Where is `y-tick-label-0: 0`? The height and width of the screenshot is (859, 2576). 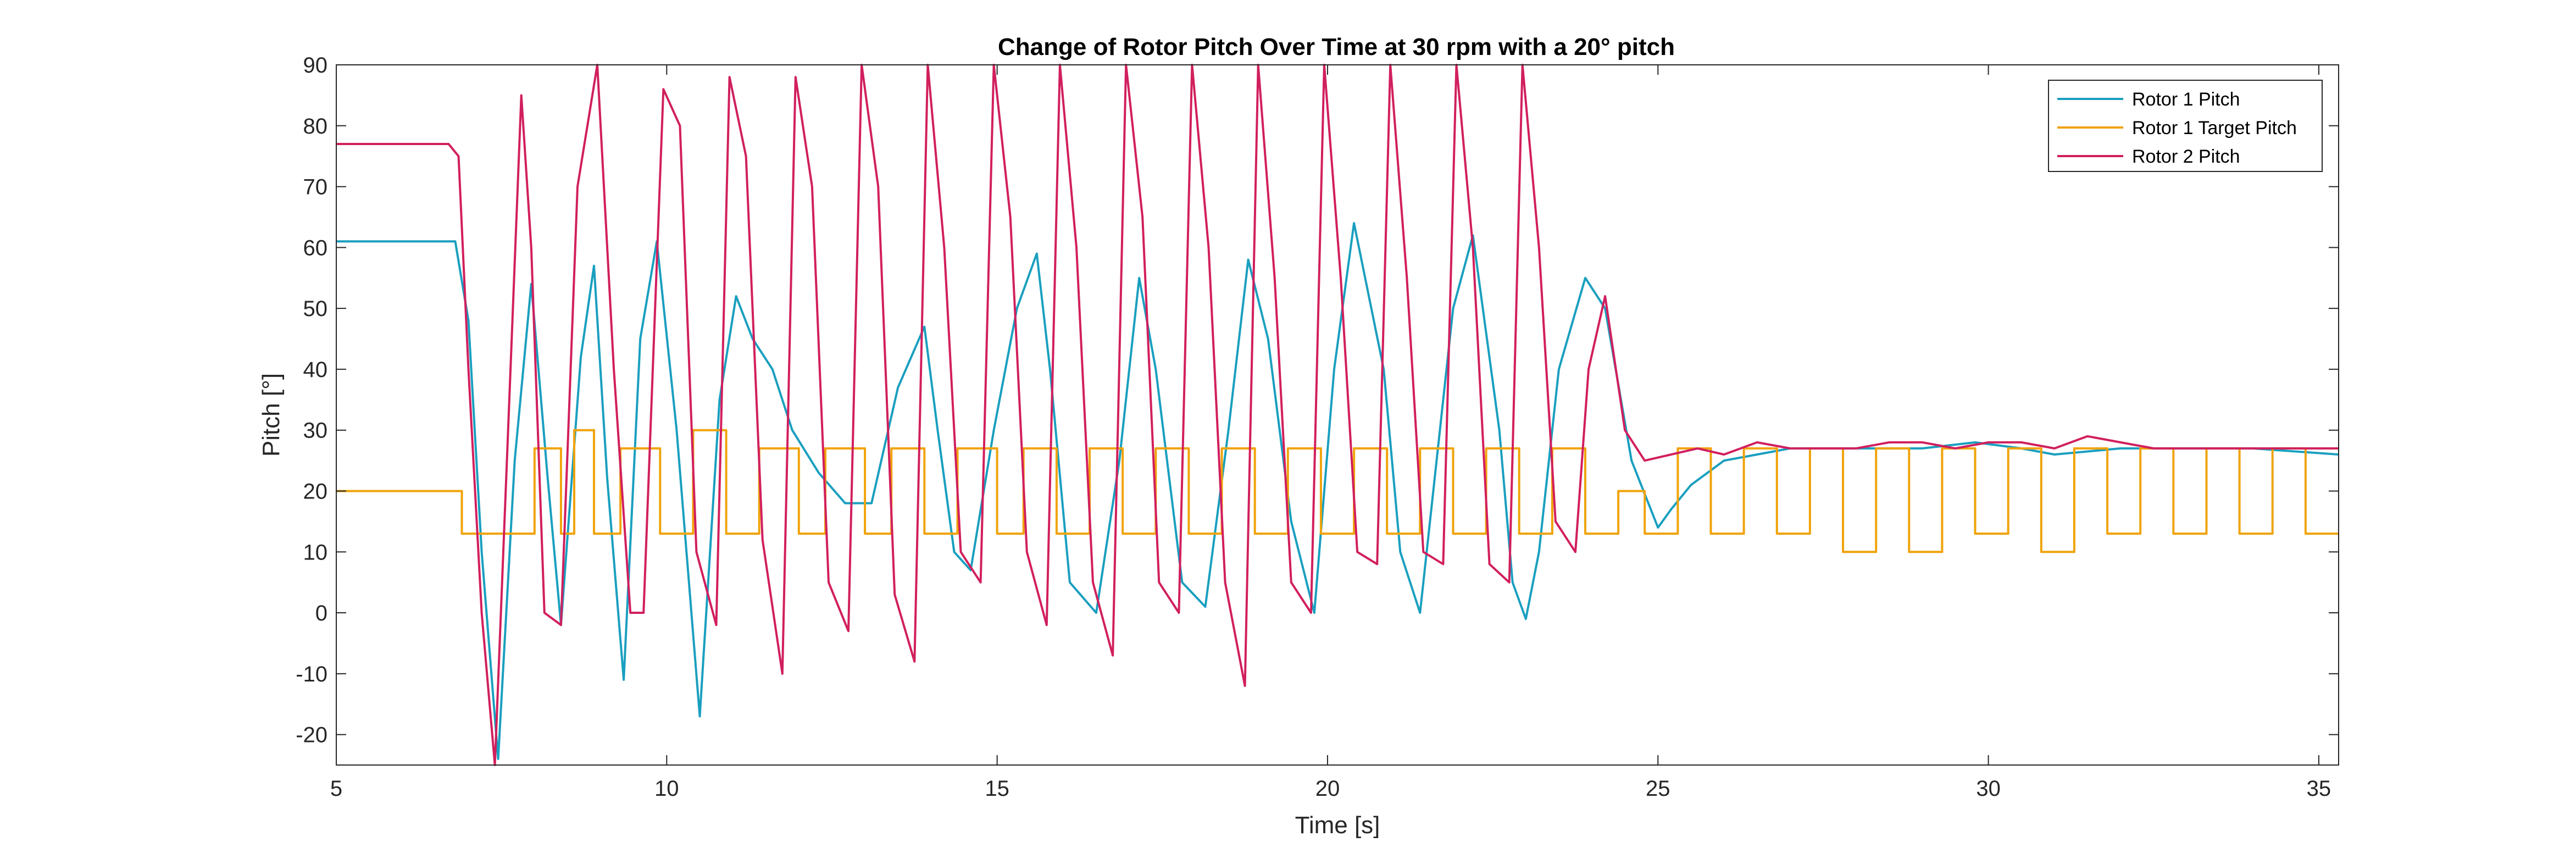
y-tick-label-0: 0 is located at coordinates (321, 613).